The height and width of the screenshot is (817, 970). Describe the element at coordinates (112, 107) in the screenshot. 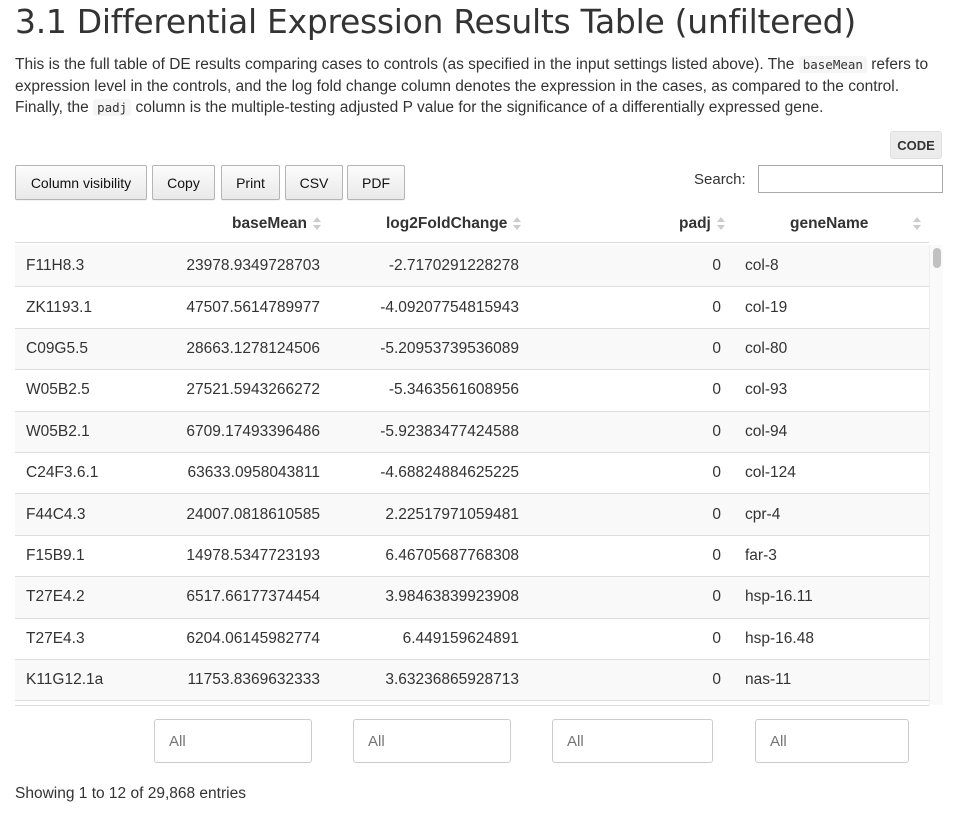

I see `padj-code: padj` at that location.